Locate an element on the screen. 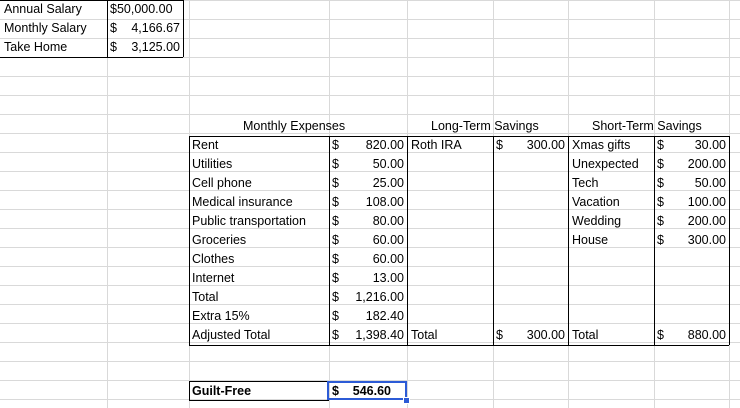 The image size is (740, 408). expense-amount-cell: $108.00 is located at coordinates (368, 202).